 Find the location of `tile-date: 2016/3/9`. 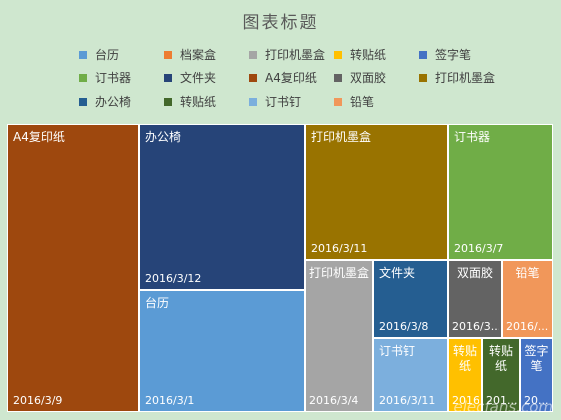

tile-date: 2016/3/9 is located at coordinates (38, 400).